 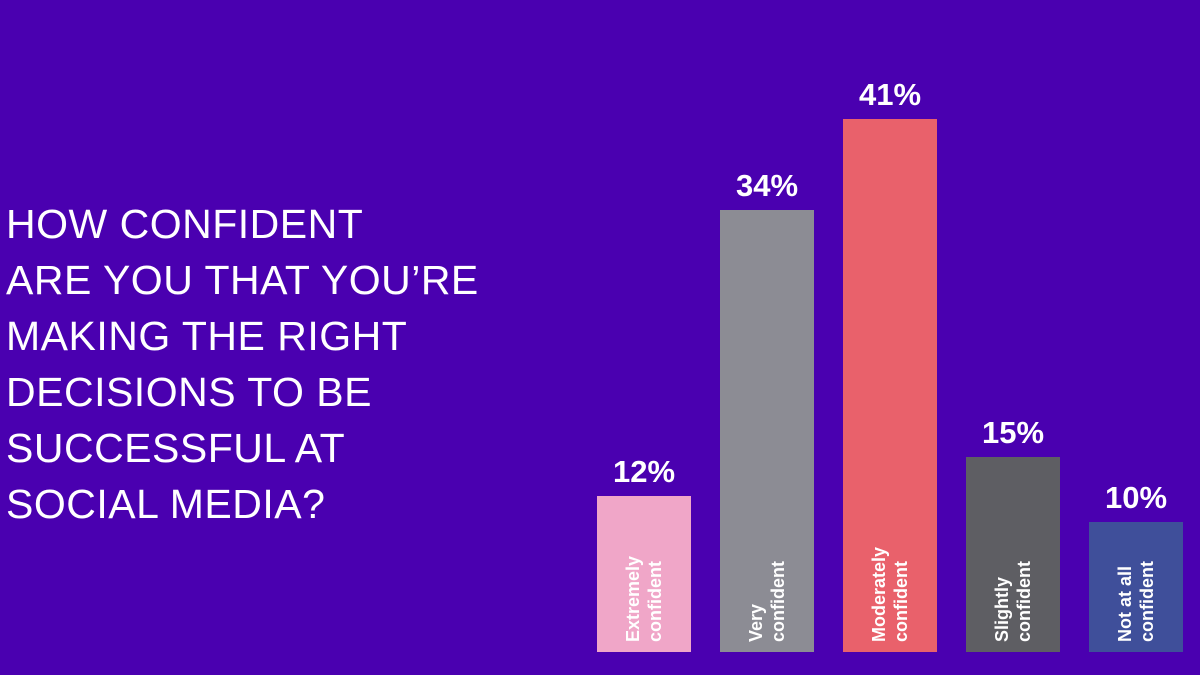 I want to click on question-line-4: DECISIONS TO BE, so click(x=189, y=392).